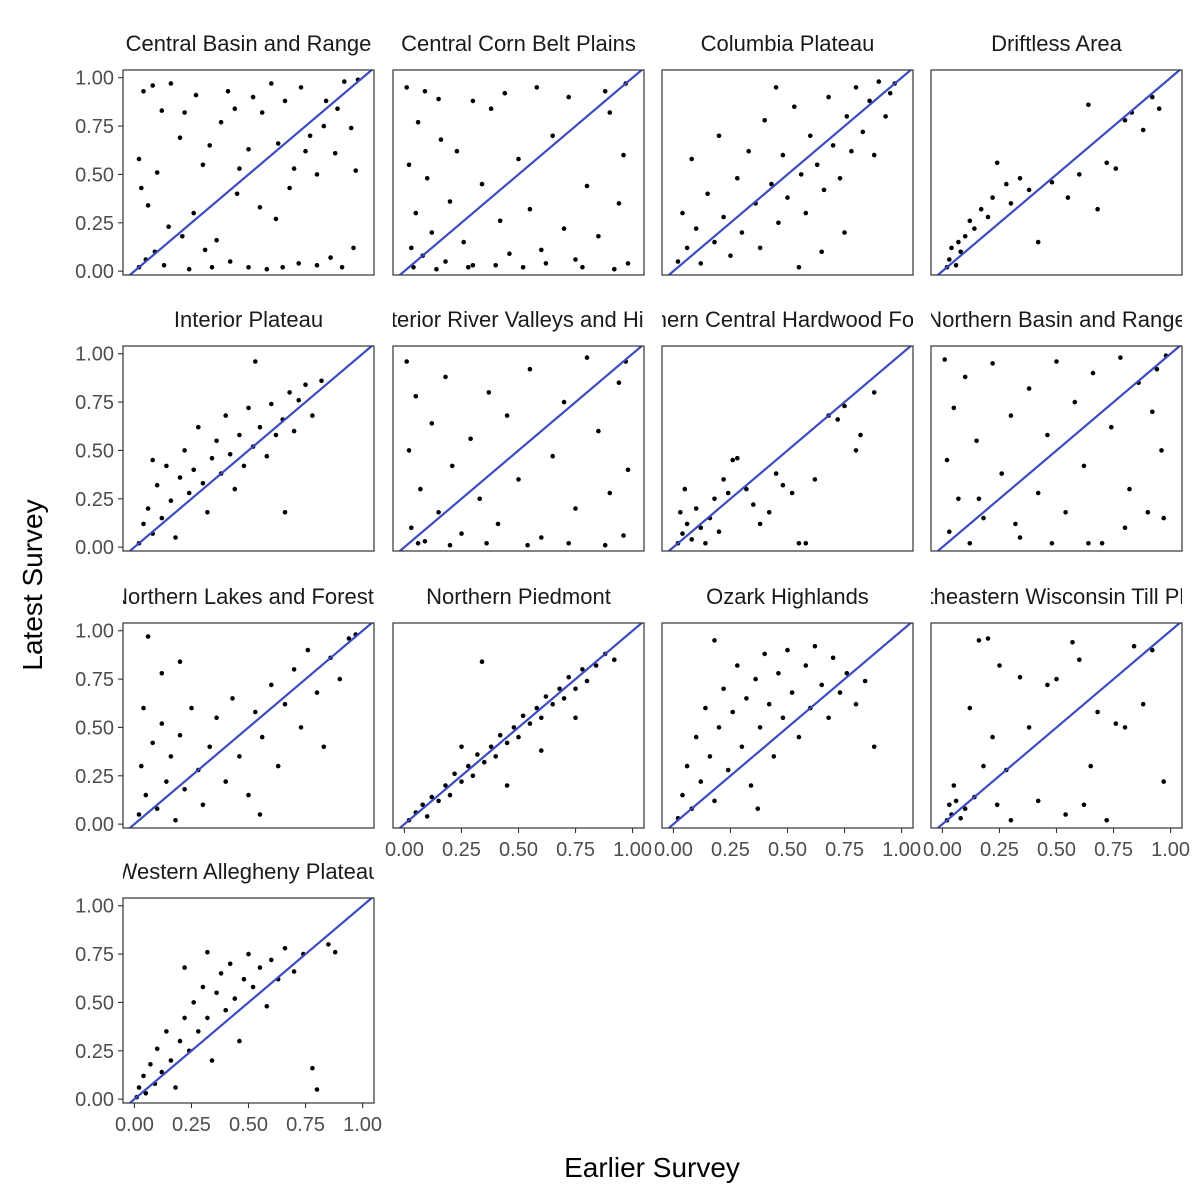 The height and width of the screenshot is (1200, 1200). Describe the element at coordinates (94, 1052) in the screenshot. I see `y-tick-label: 0.25` at that location.